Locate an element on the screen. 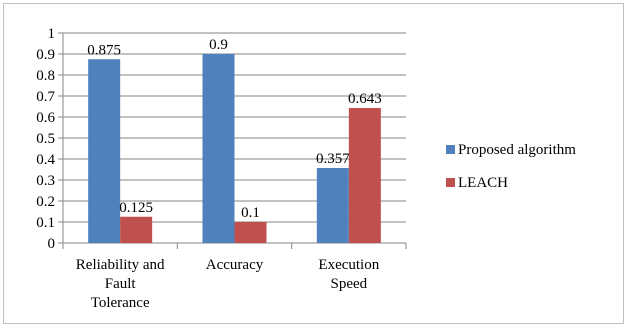 This screenshot has height=329, width=629. data-label: 0.875 is located at coordinates (104, 50).